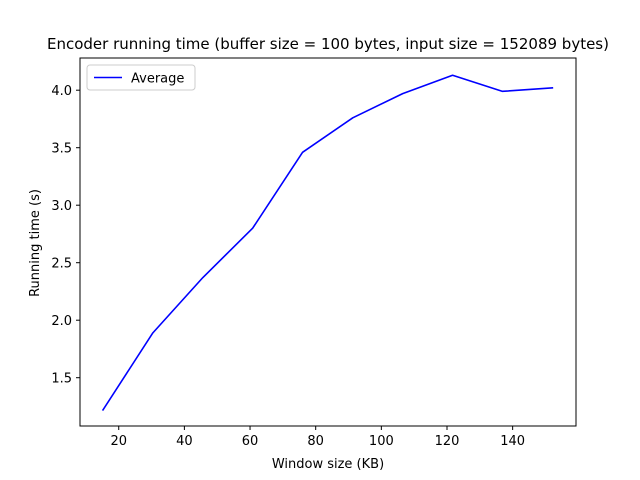 This screenshot has width=640, height=480. Describe the element at coordinates (157, 79) in the screenshot. I see `legend-label: Average` at that location.